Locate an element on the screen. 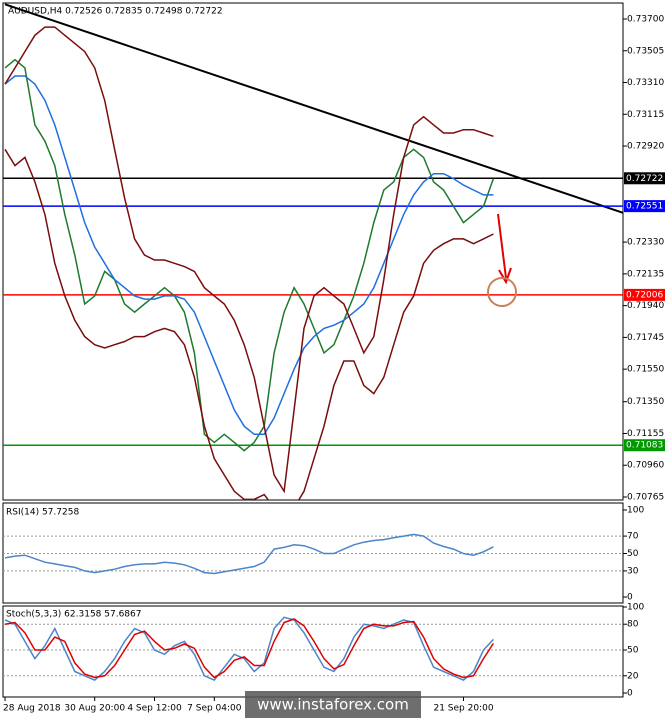 Image resolution: width=665 pixels, height=718 pixels. y-tick-label: 0.73115 is located at coordinates (645, 115).